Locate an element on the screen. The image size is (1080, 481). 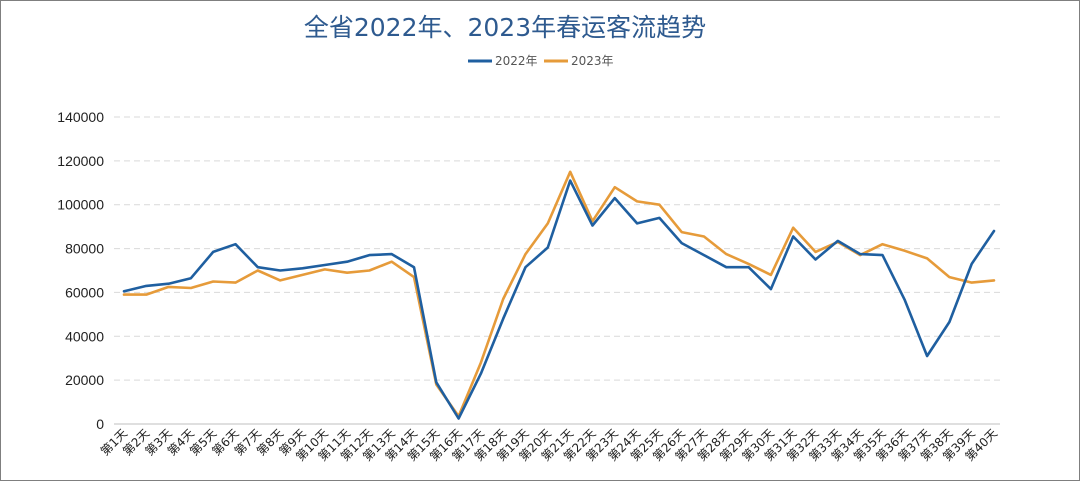
y-tick-label: 80000 is located at coordinates (84, 249).